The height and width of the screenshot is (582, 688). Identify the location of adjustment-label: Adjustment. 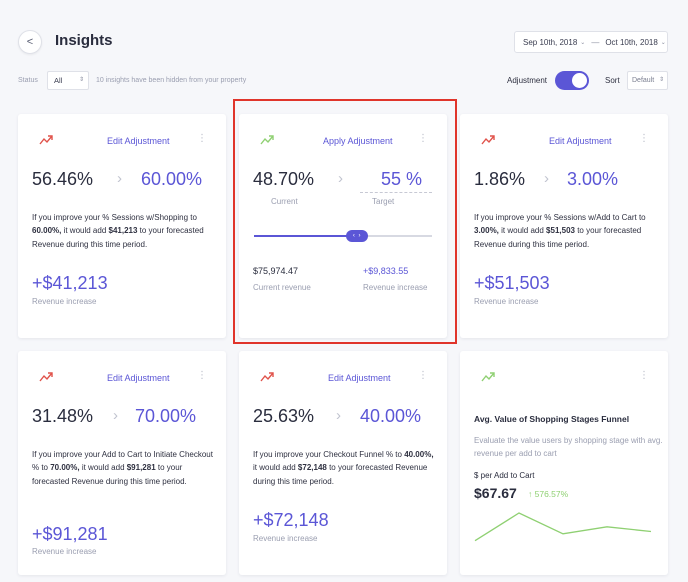
(527, 80).